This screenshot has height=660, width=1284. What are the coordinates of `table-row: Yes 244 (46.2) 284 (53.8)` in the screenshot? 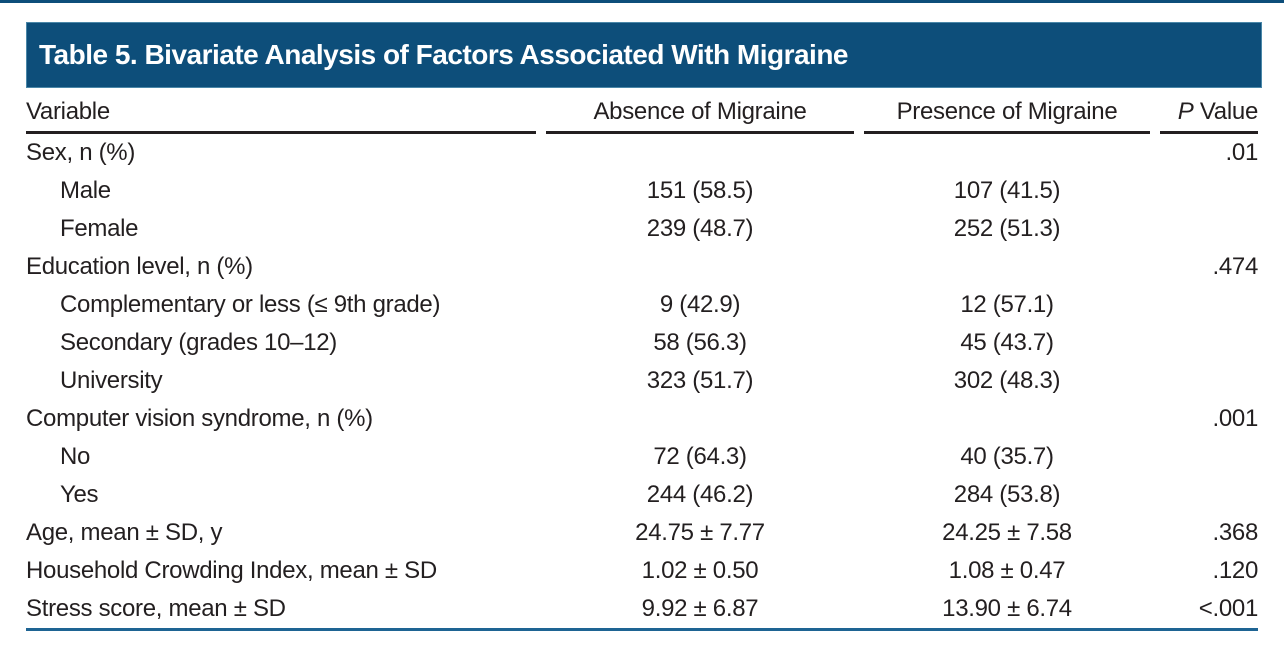 It's located at (642, 495).